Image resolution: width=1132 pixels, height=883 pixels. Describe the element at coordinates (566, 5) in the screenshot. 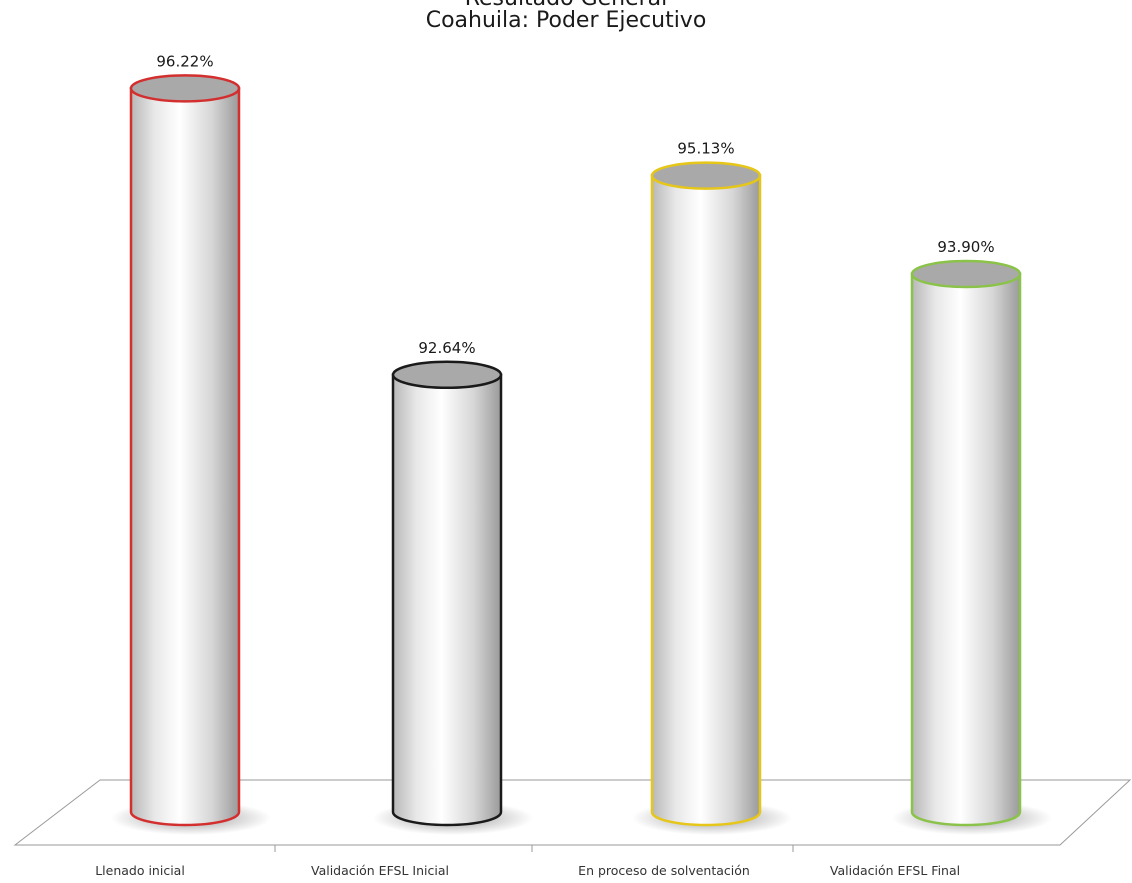

I see `chart-title: Resultado General` at that location.